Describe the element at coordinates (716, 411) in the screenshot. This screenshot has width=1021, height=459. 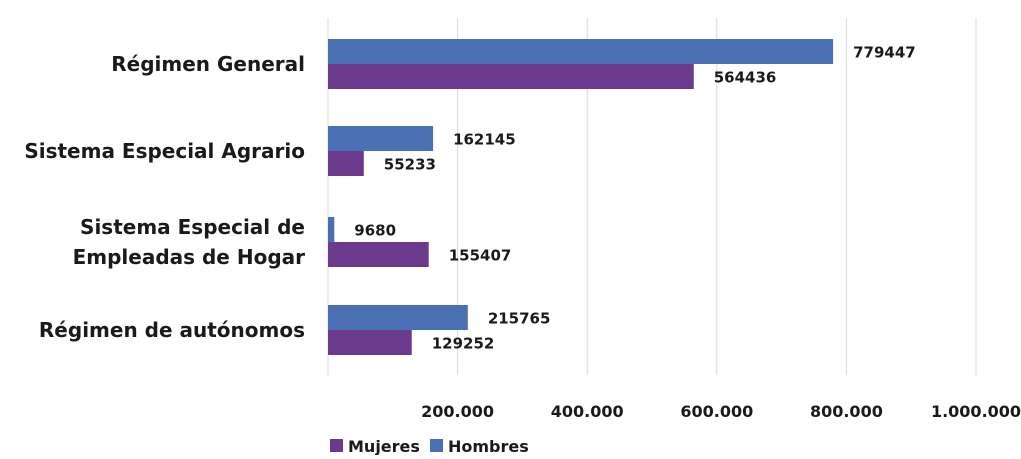
I see `x-tick-label: 600.000` at that location.